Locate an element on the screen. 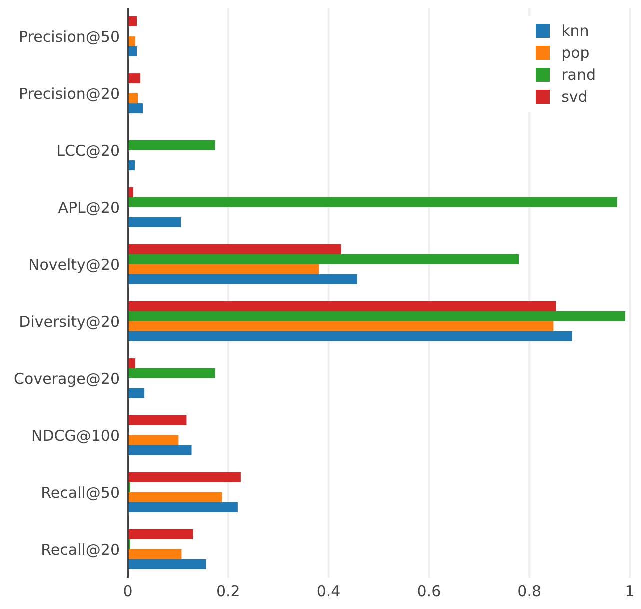  y-tick-label: Diversity@20 is located at coordinates (69, 321).